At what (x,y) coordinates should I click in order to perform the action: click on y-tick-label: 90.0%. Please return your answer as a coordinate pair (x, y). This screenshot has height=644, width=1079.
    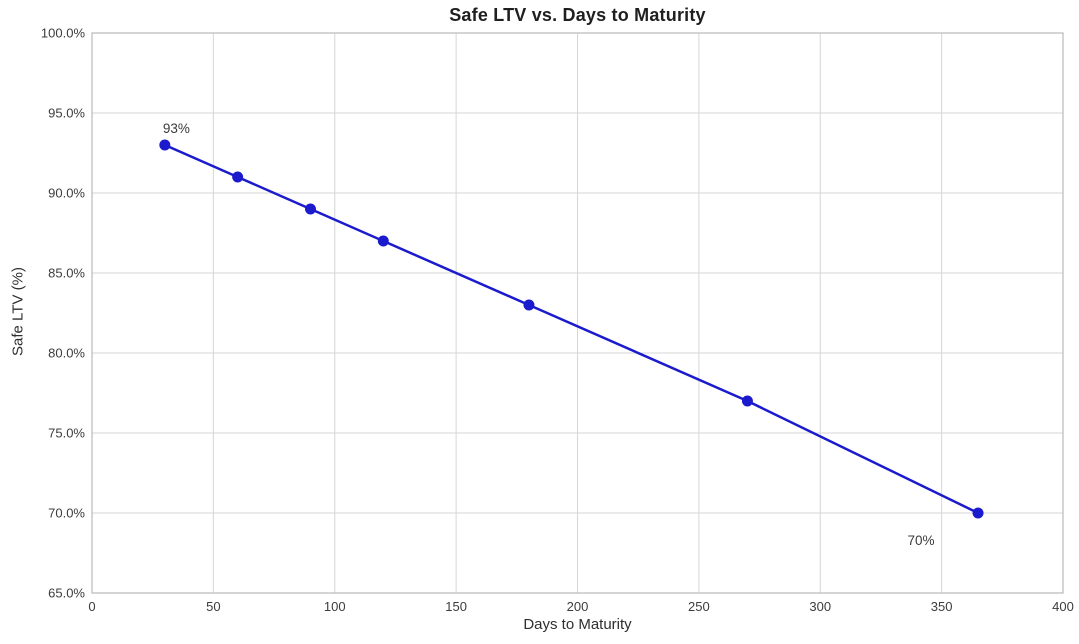
    Looking at the image, I should click on (66, 193).